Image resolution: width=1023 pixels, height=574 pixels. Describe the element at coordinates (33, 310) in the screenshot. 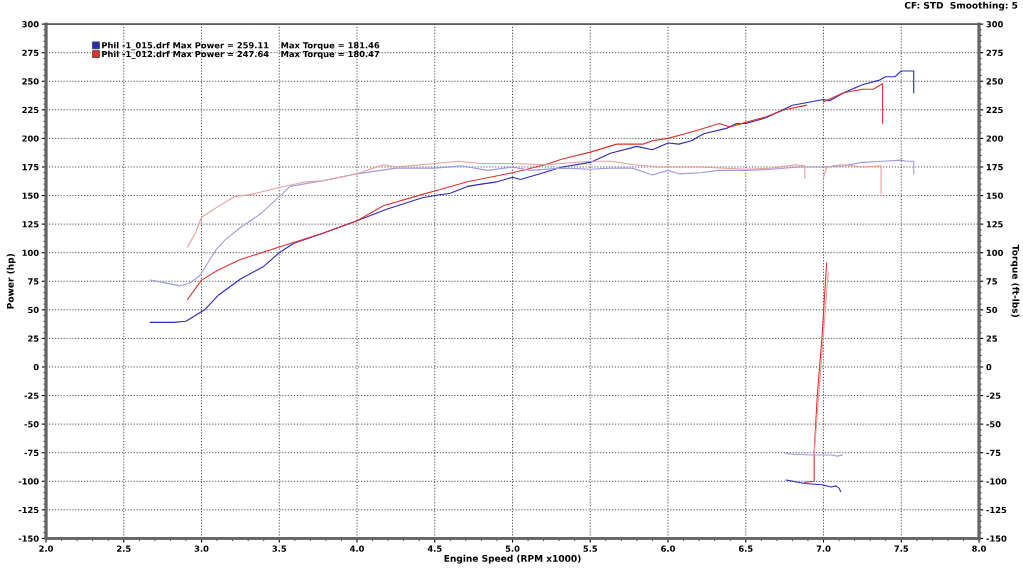

I see `y-tick-label: 50` at that location.